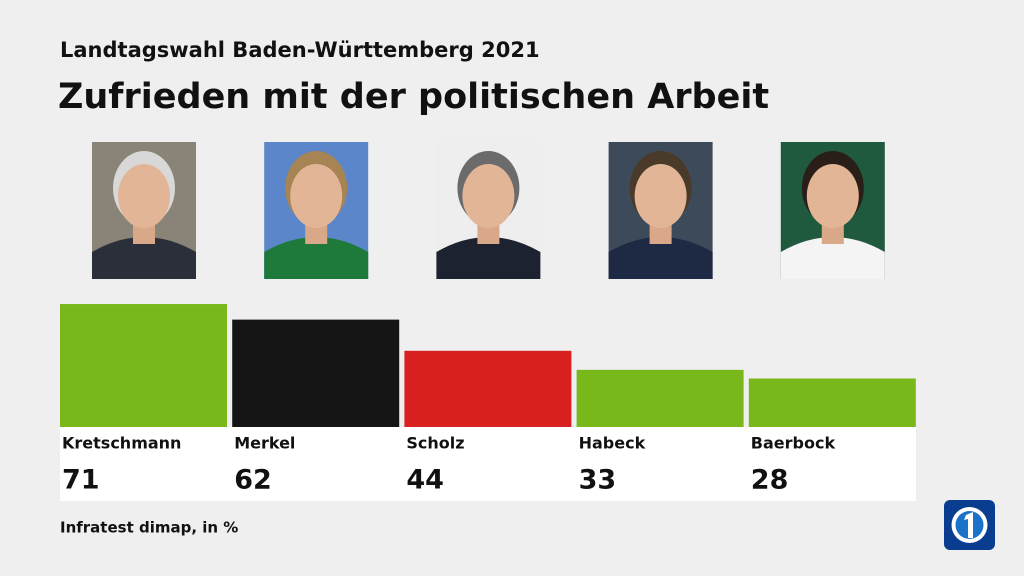  Describe the element at coordinates (488, 464) in the screenshot. I see `label-panel` at that location.